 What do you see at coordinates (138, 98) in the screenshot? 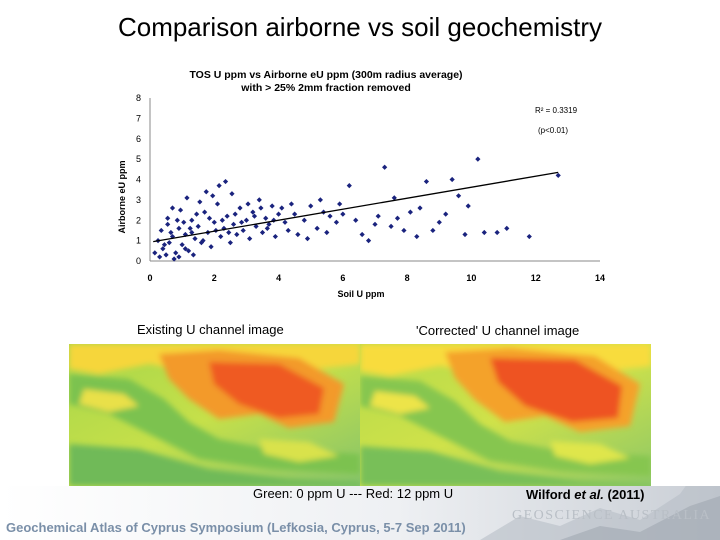
I see `y-tick-label: 8` at bounding box center [138, 98].